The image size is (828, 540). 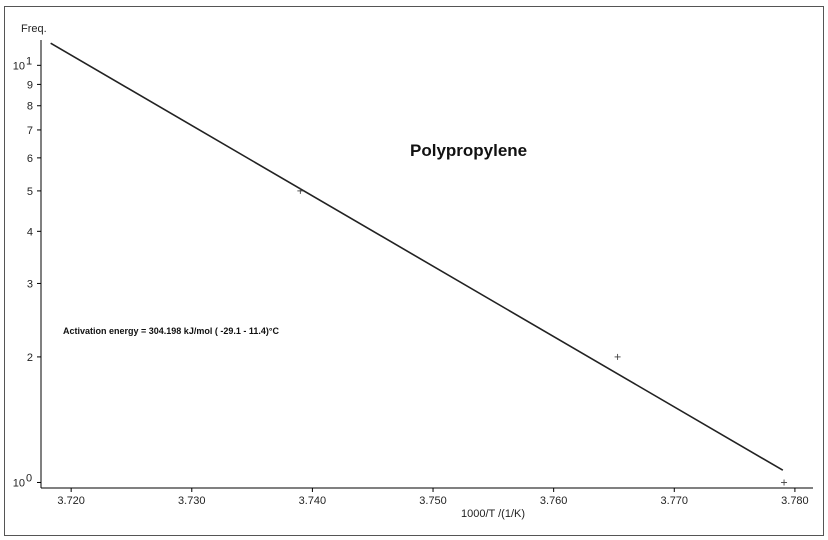 What do you see at coordinates (30, 284) in the screenshot?
I see `y-tick-label: 3` at bounding box center [30, 284].